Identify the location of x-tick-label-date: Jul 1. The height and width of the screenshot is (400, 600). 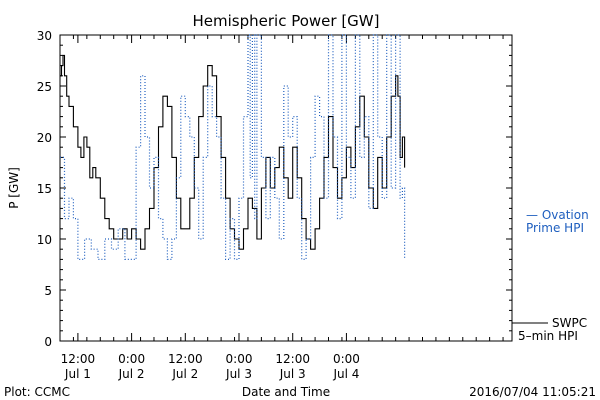
(77, 374).